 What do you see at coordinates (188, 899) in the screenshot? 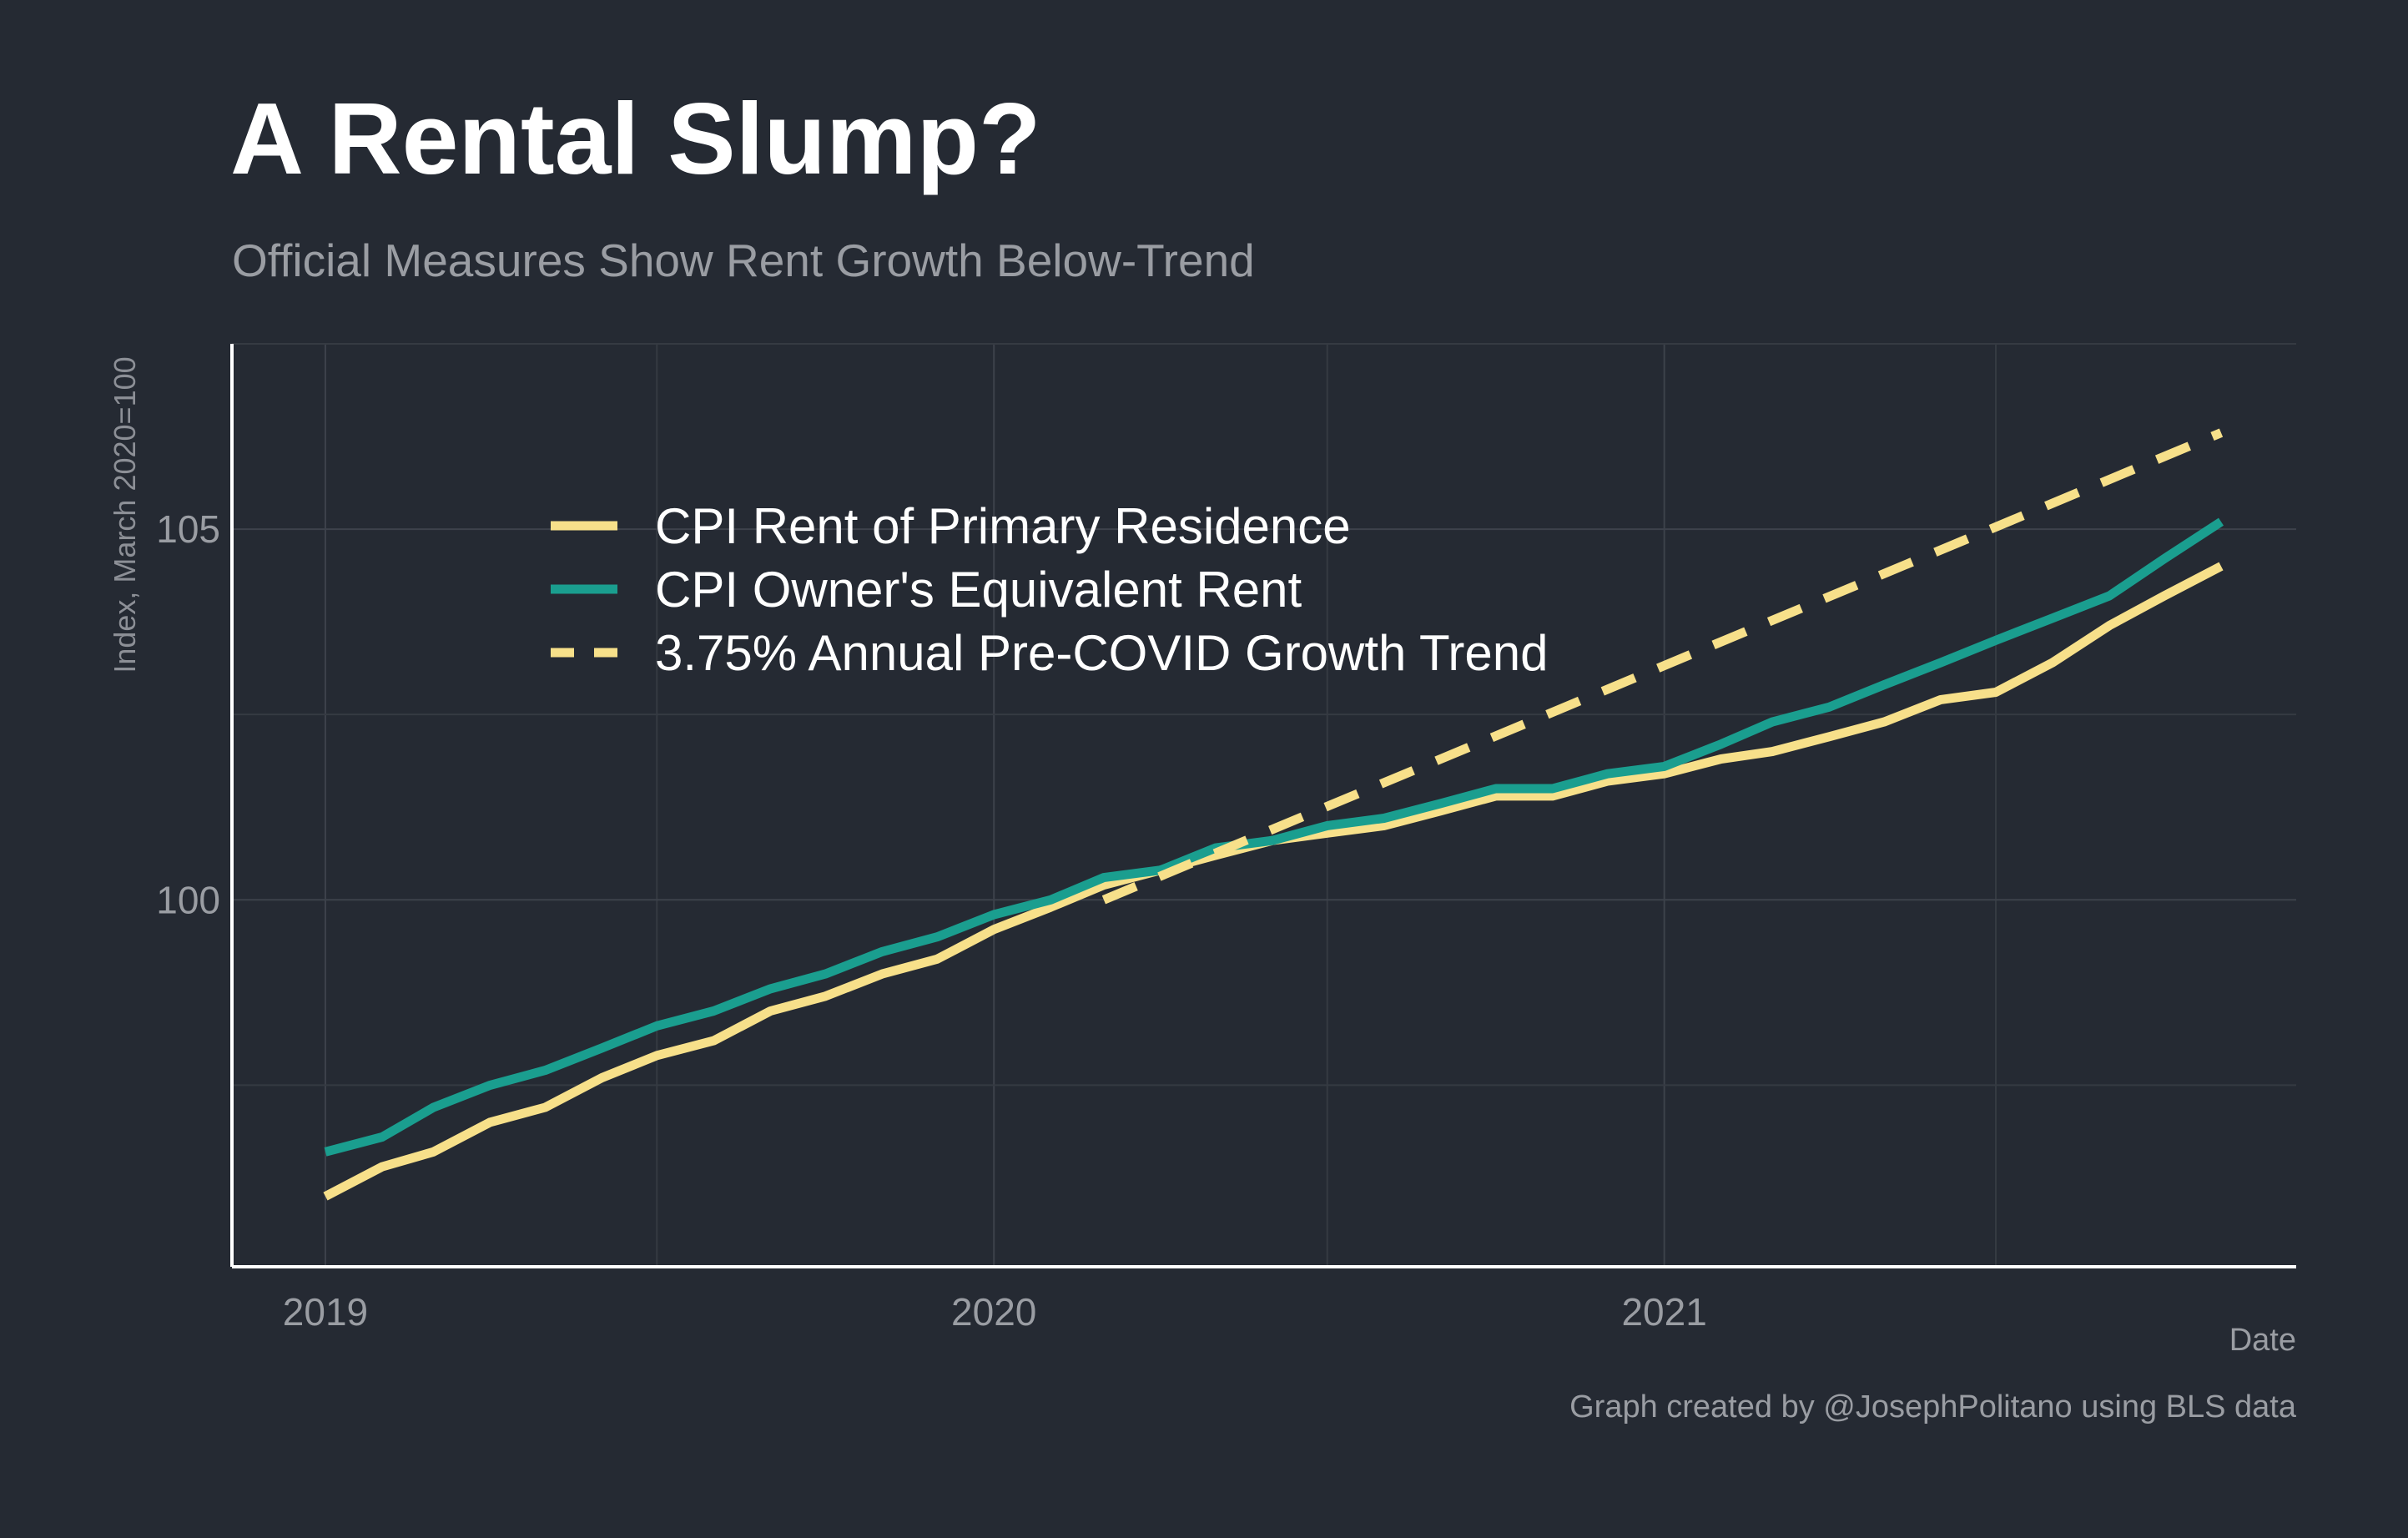
I see `y-tick-label: 100` at bounding box center [188, 899].